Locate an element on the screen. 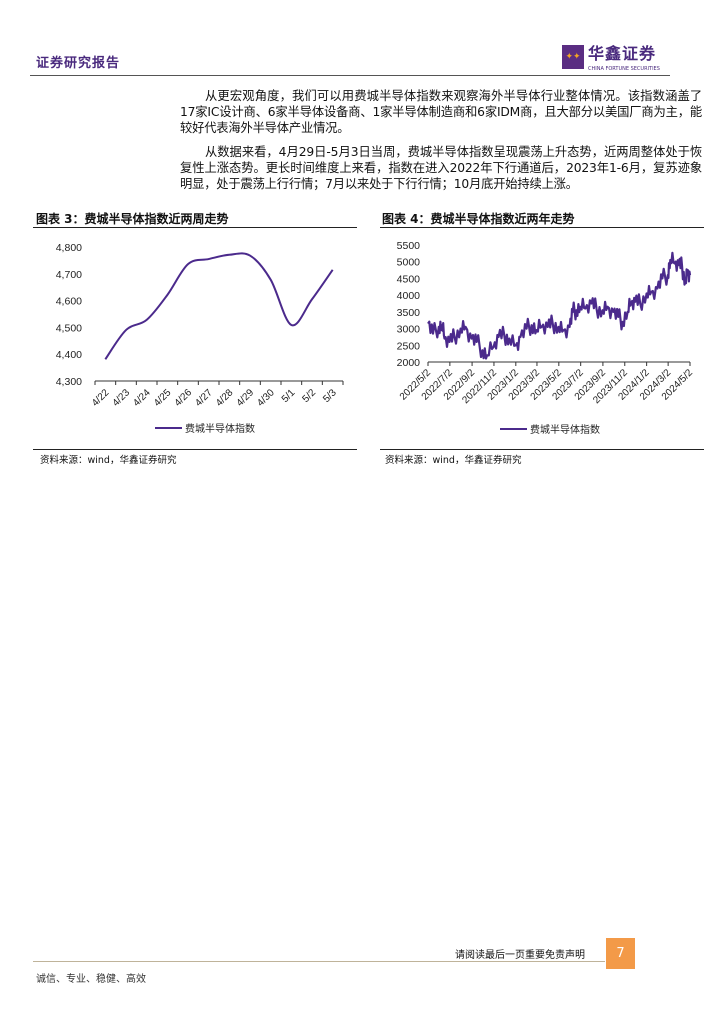  y-tick-label: 4,600 is located at coordinates (69, 302).